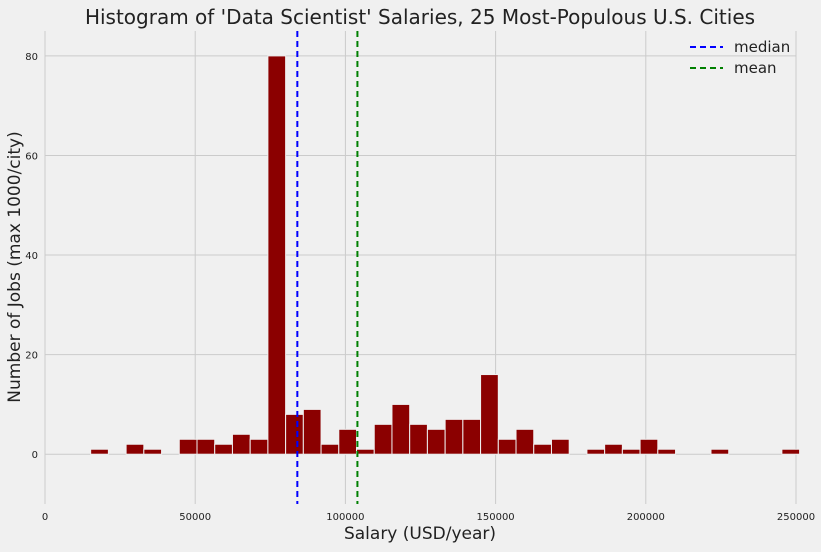 This screenshot has width=821, height=552. Describe the element at coordinates (195, 517) in the screenshot. I see `x-tick-label: 50000` at that location.